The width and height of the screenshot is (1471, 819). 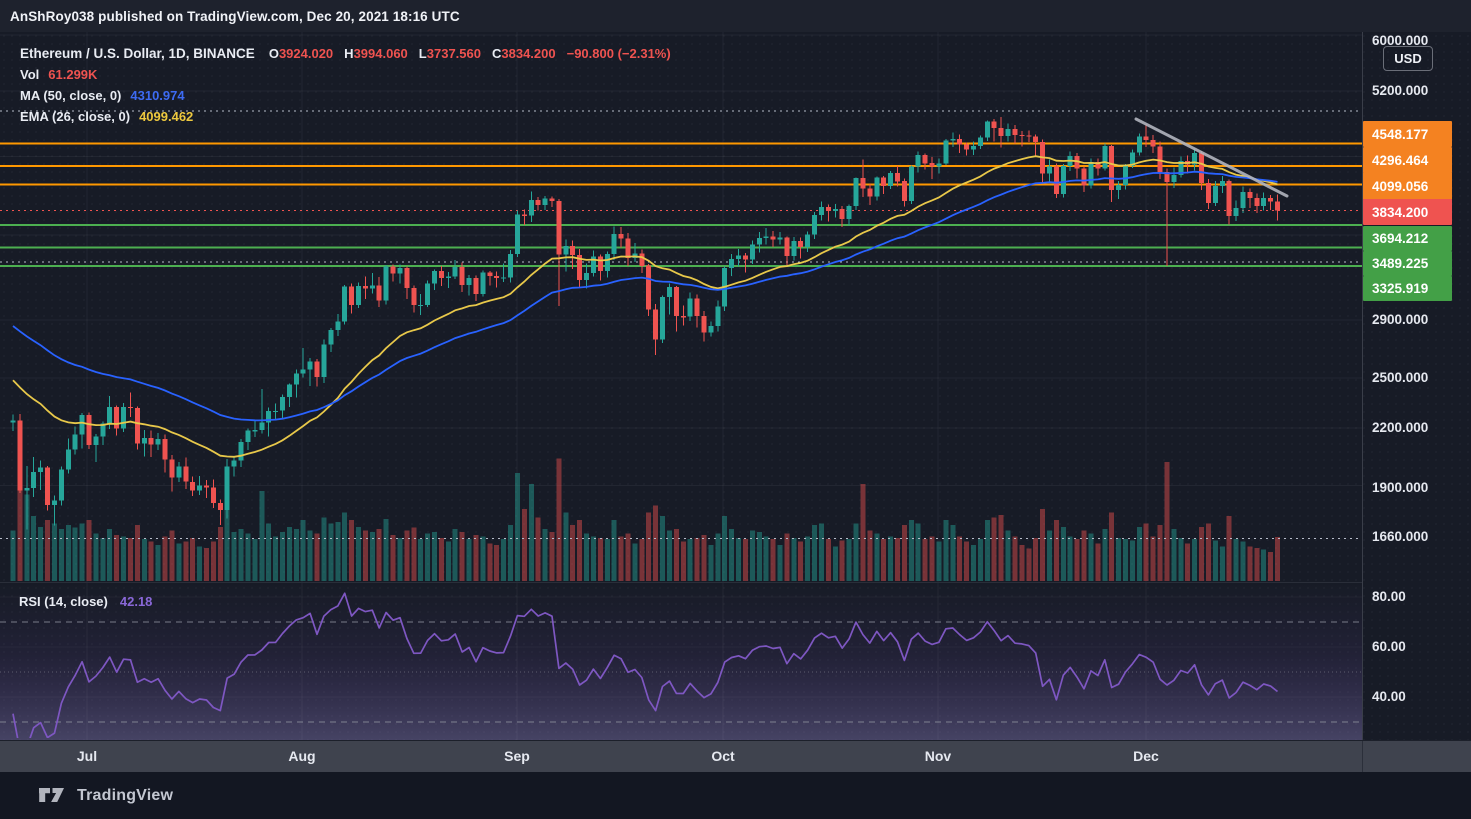 What do you see at coordinates (1407, 238) in the screenshot?
I see `price-level-badge: 3694.212` at bounding box center [1407, 238].